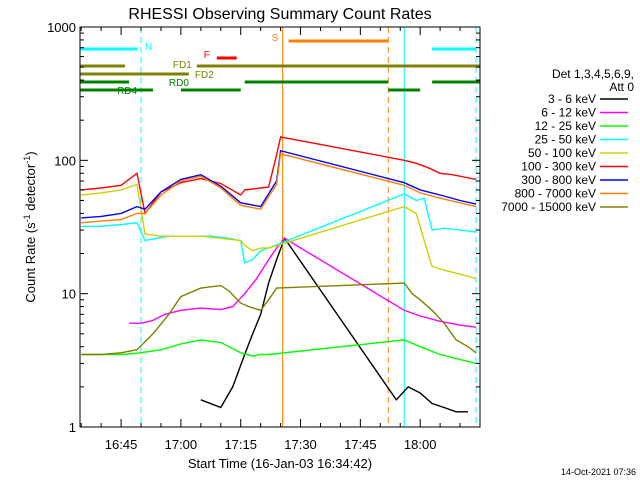  What do you see at coordinates (360, 444) in the screenshot?
I see `x-tick-label: 17:45` at bounding box center [360, 444].